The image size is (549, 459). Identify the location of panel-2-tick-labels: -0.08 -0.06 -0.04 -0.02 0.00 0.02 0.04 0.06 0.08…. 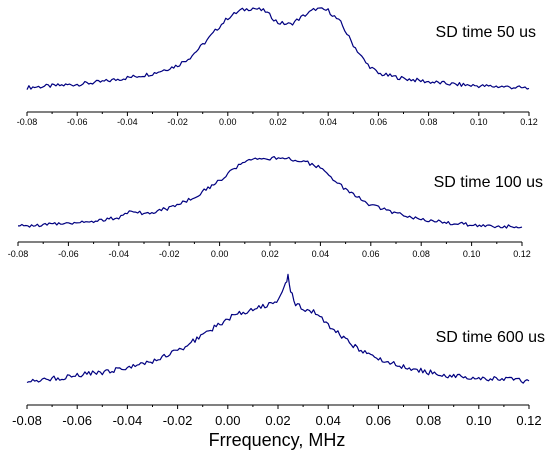
(269, 254).